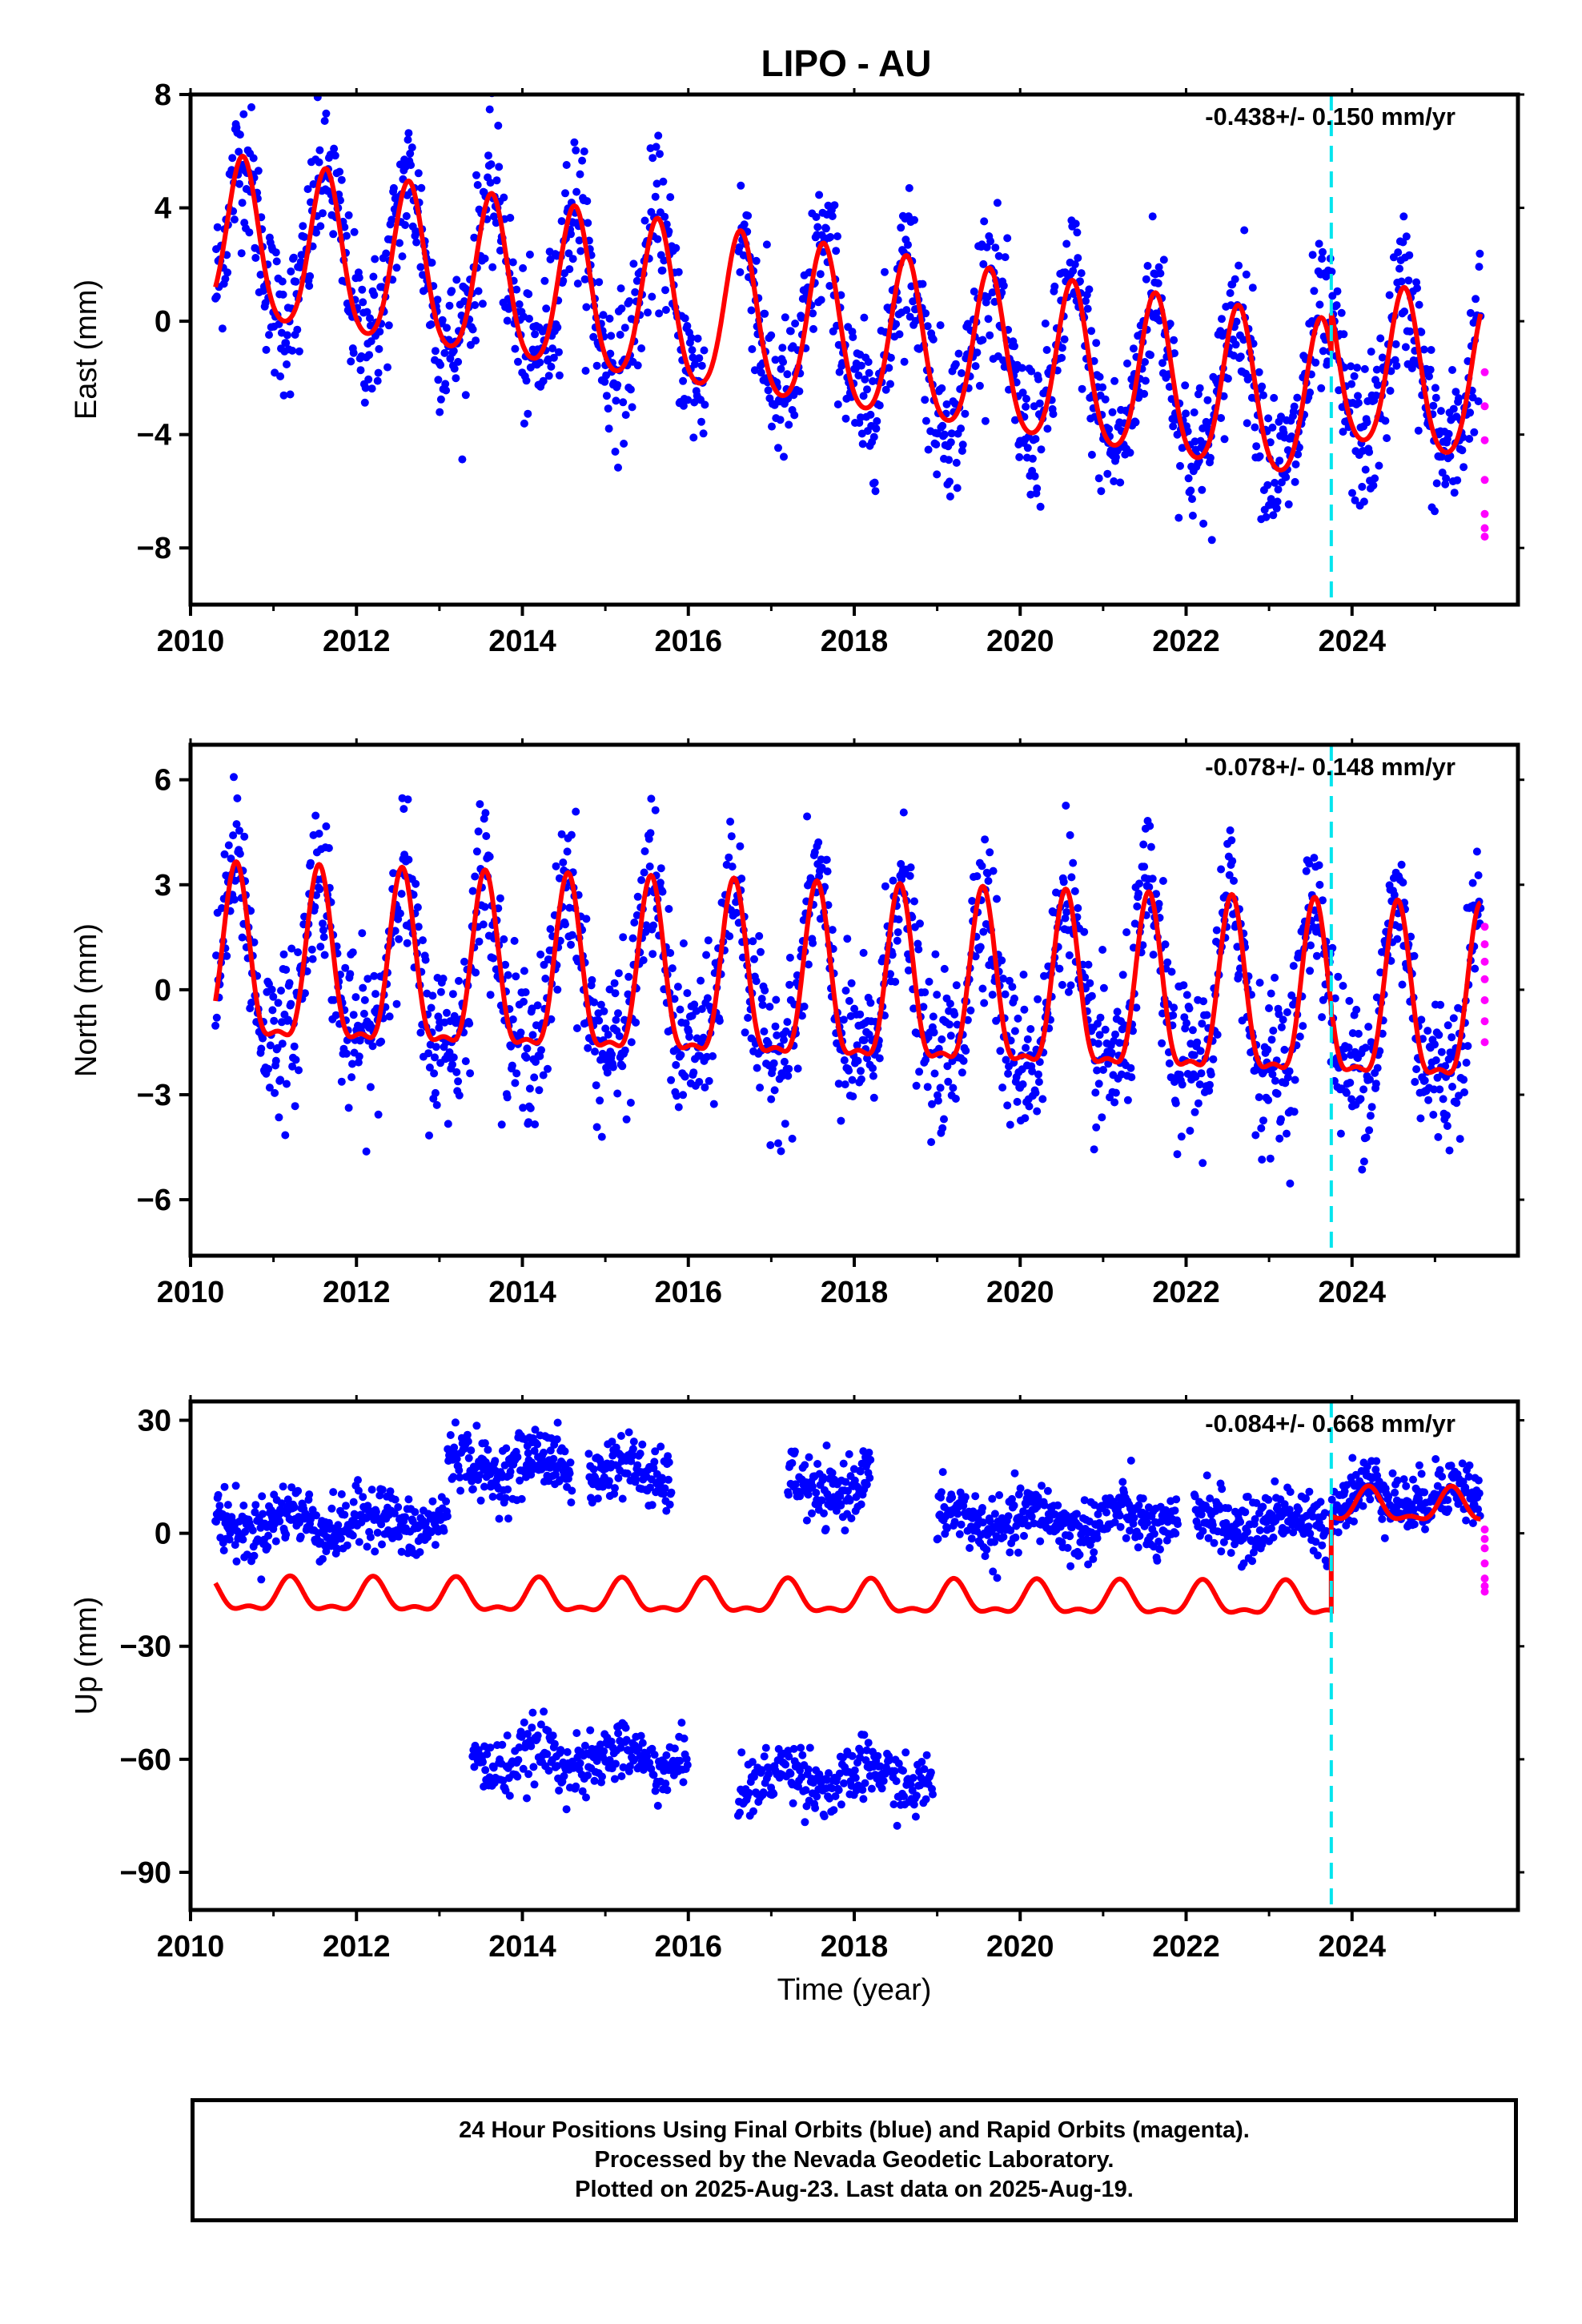 Image resolution: width=1582 pixels, height=2324 pixels. What do you see at coordinates (688, 1292) in the screenshot?
I see `x-tick-label: 2016` at bounding box center [688, 1292].